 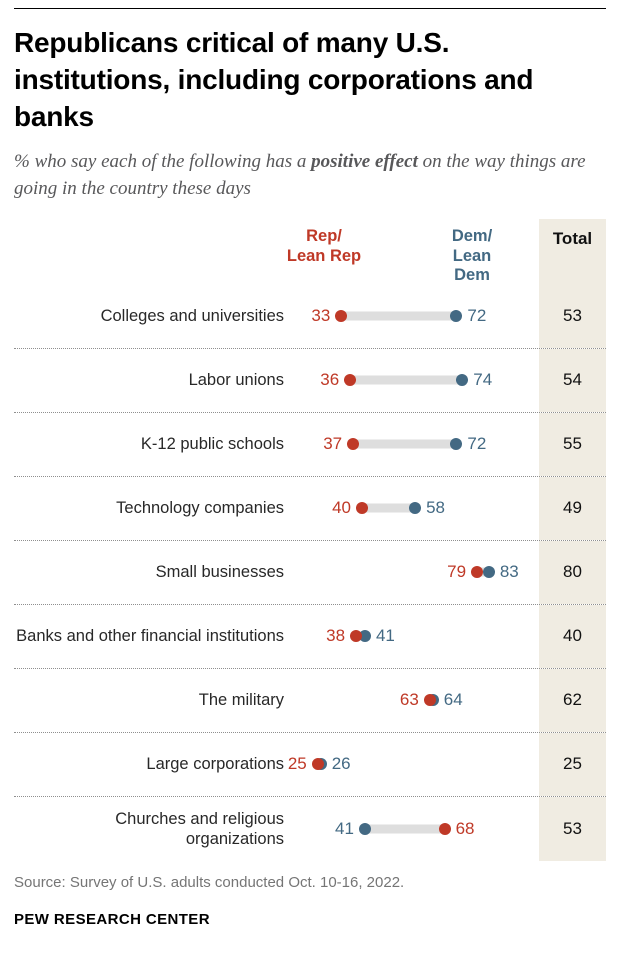 What do you see at coordinates (219, 572) in the screenshot?
I see `category-label: Small businesses` at bounding box center [219, 572].